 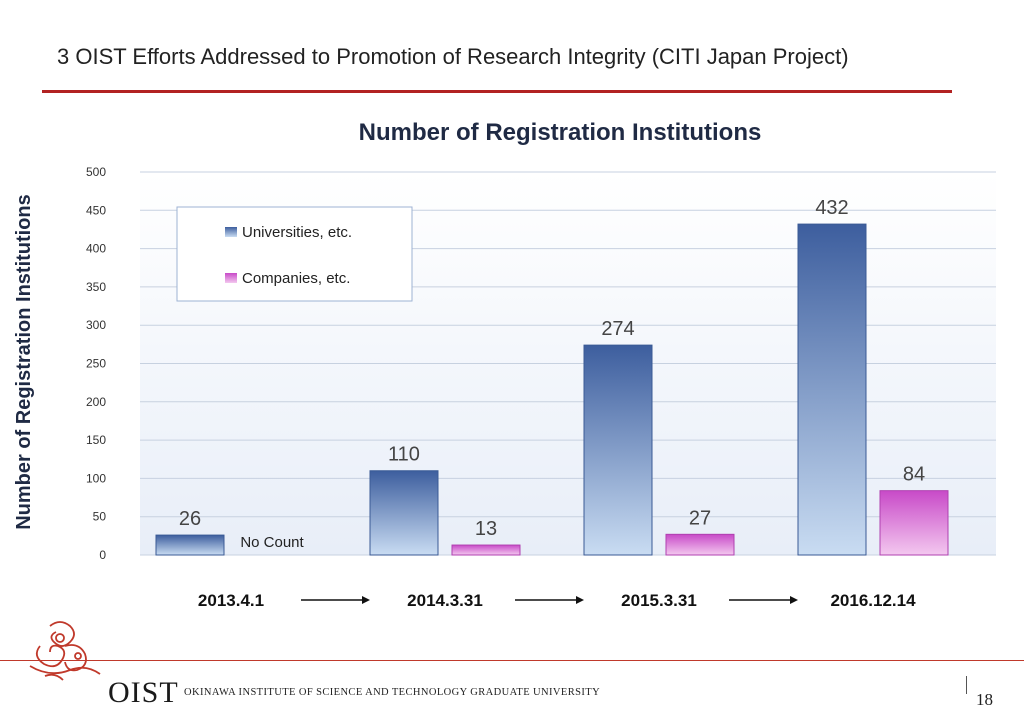 I want to click on y-tick-label: 100, so click(x=96, y=478).